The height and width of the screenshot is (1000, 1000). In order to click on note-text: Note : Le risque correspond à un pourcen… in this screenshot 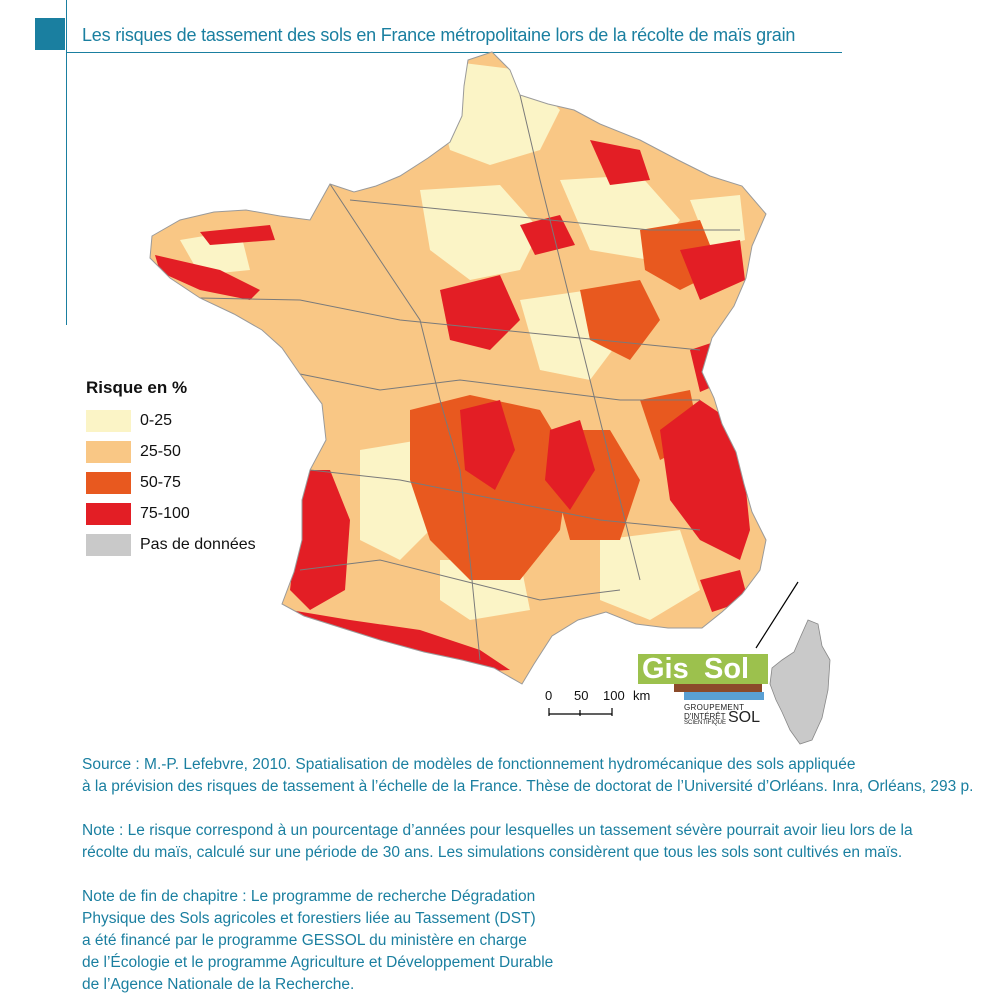, I will do `click(497, 842)`.